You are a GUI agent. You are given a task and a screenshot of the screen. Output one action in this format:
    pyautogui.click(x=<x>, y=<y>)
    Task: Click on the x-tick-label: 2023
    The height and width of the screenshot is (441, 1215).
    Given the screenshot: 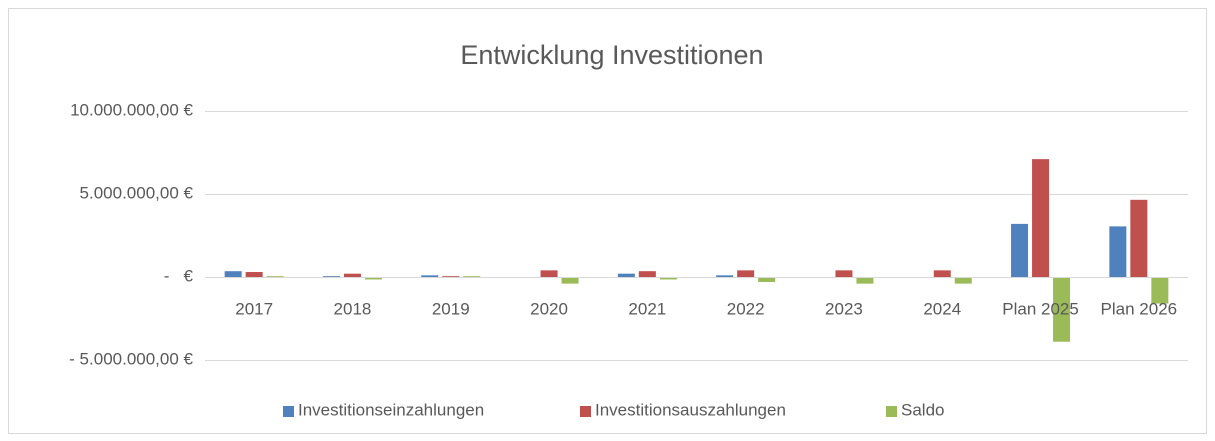 What is the action you would take?
    pyautogui.click(x=844, y=308)
    